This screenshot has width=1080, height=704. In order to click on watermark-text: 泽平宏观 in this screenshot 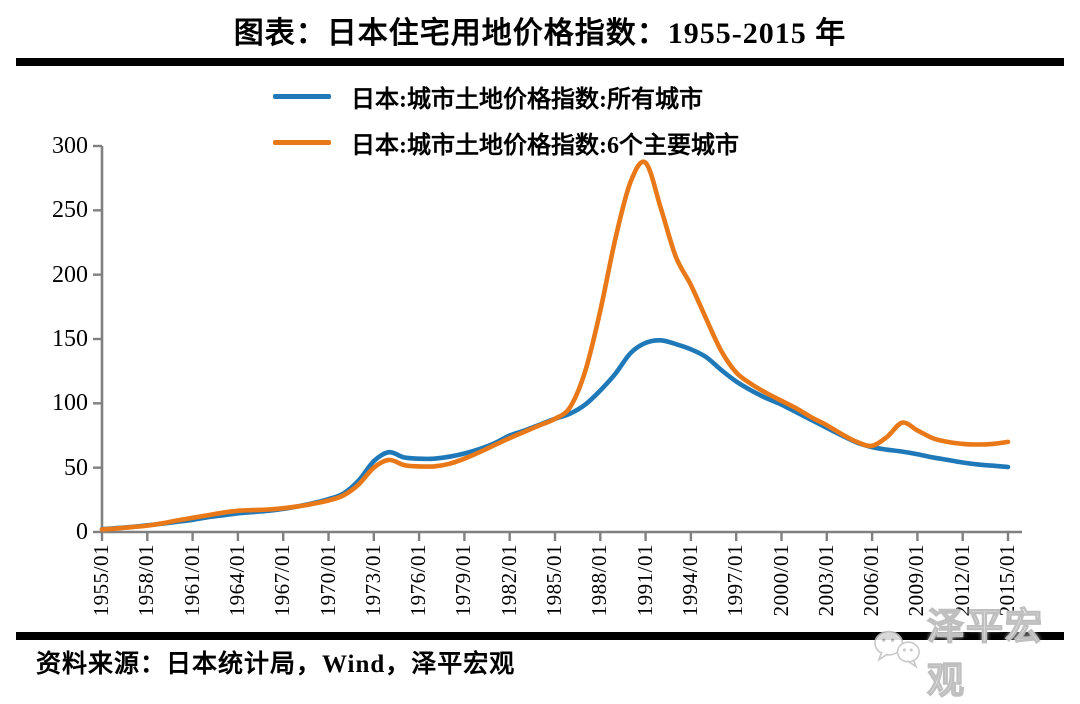, I will do `click(985, 654)`.